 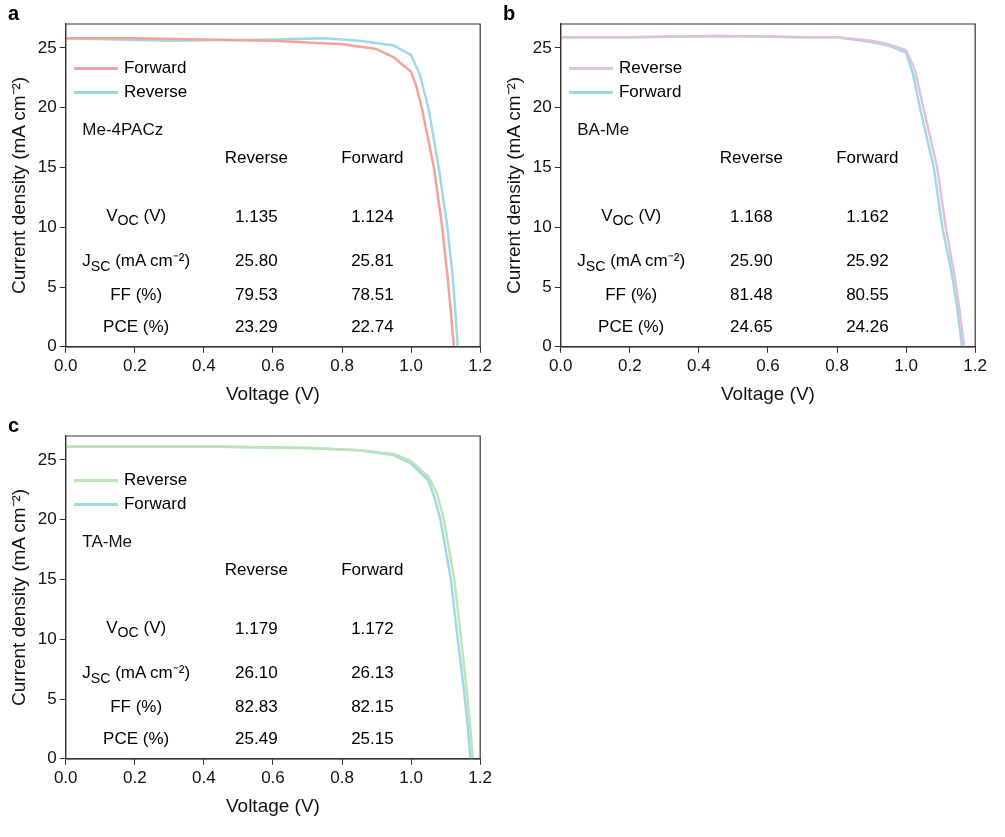 What do you see at coordinates (867, 217) in the screenshot?
I see `annotation: 1.162` at bounding box center [867, 217].